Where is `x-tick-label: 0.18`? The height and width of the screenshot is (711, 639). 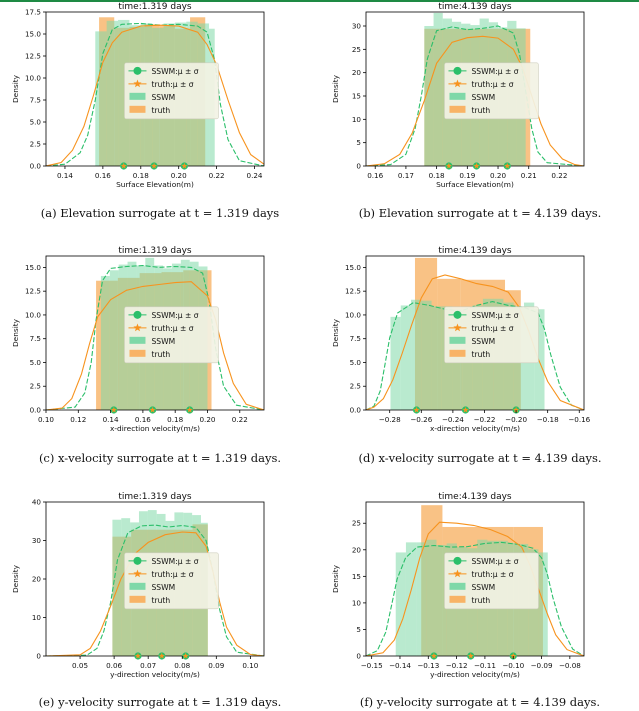 x-tick-label: 0.18 is located at coordinates (437, 175).